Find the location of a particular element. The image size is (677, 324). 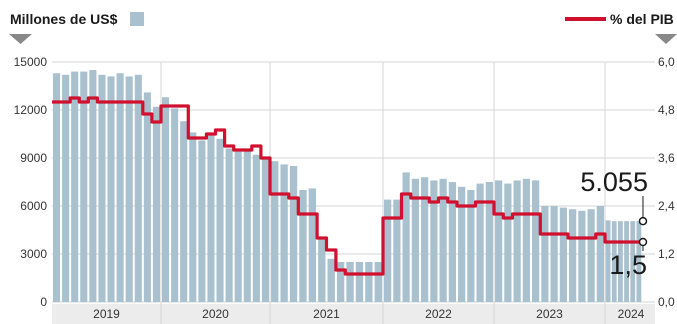

left-tick-label: 9000 is located at coordinates (33, 158).